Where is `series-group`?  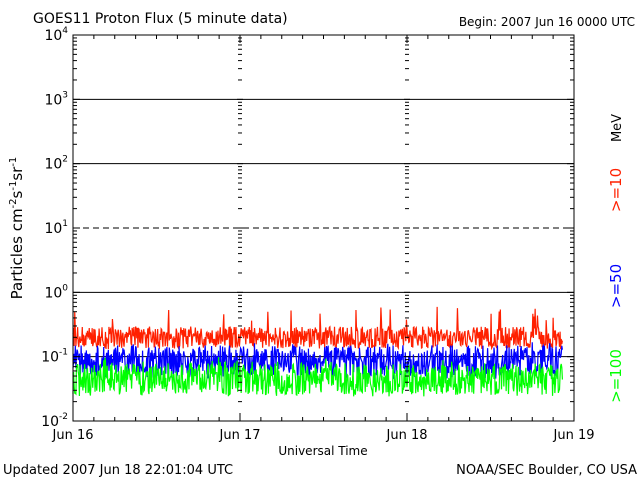
series-group is located at coordinates (317, 351).